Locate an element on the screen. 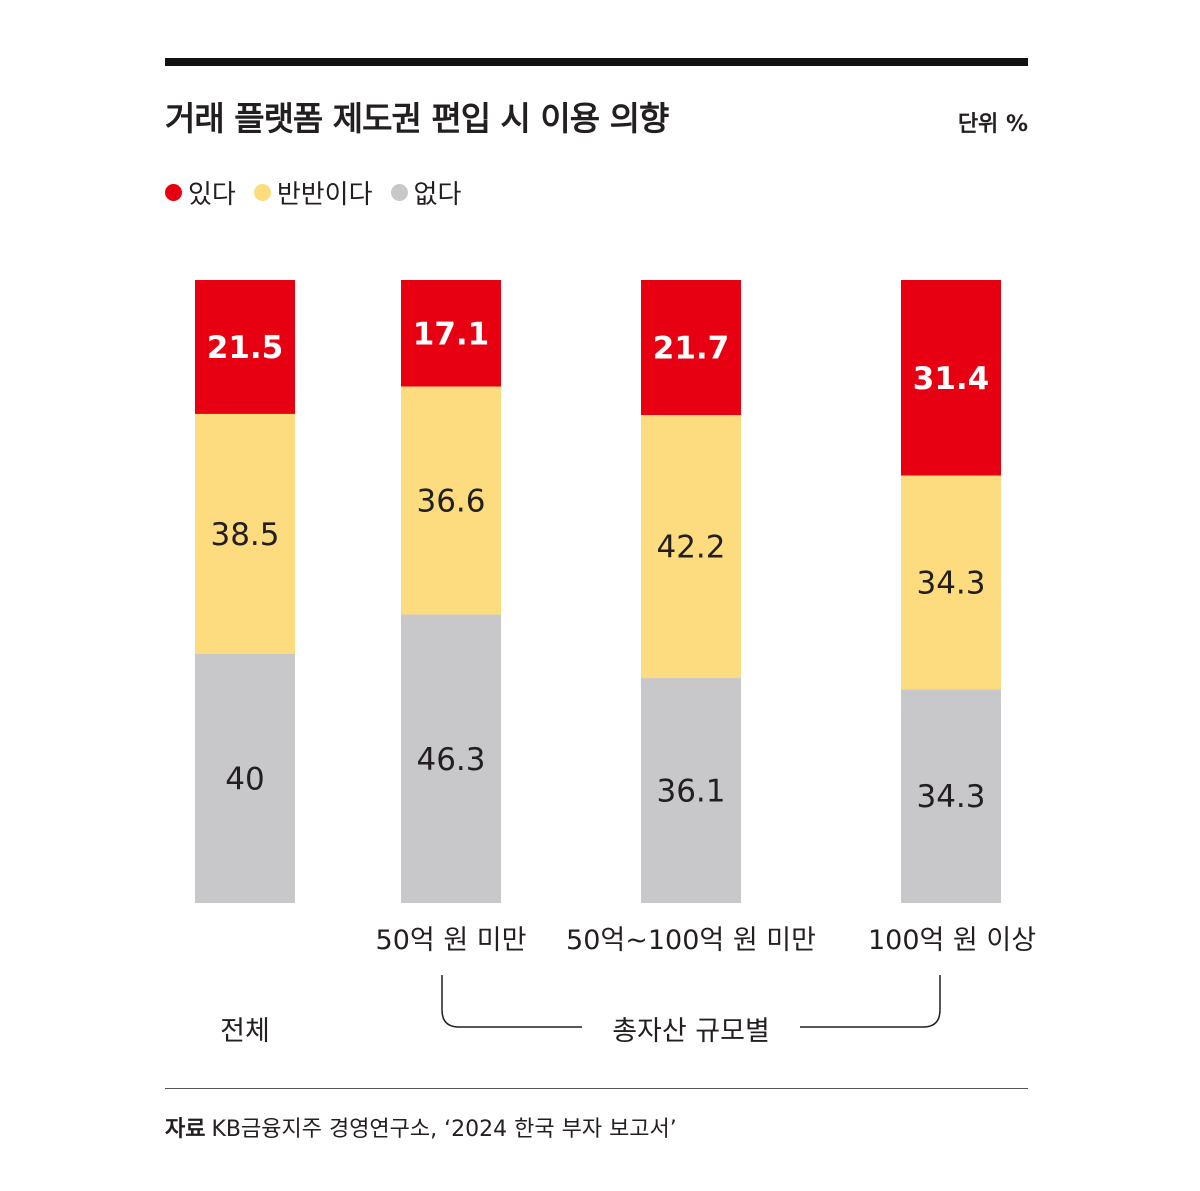 Image resolution: width=1200 pixels, height=1191 pixels. bottom-rule is located at coordinates (596, 1088).